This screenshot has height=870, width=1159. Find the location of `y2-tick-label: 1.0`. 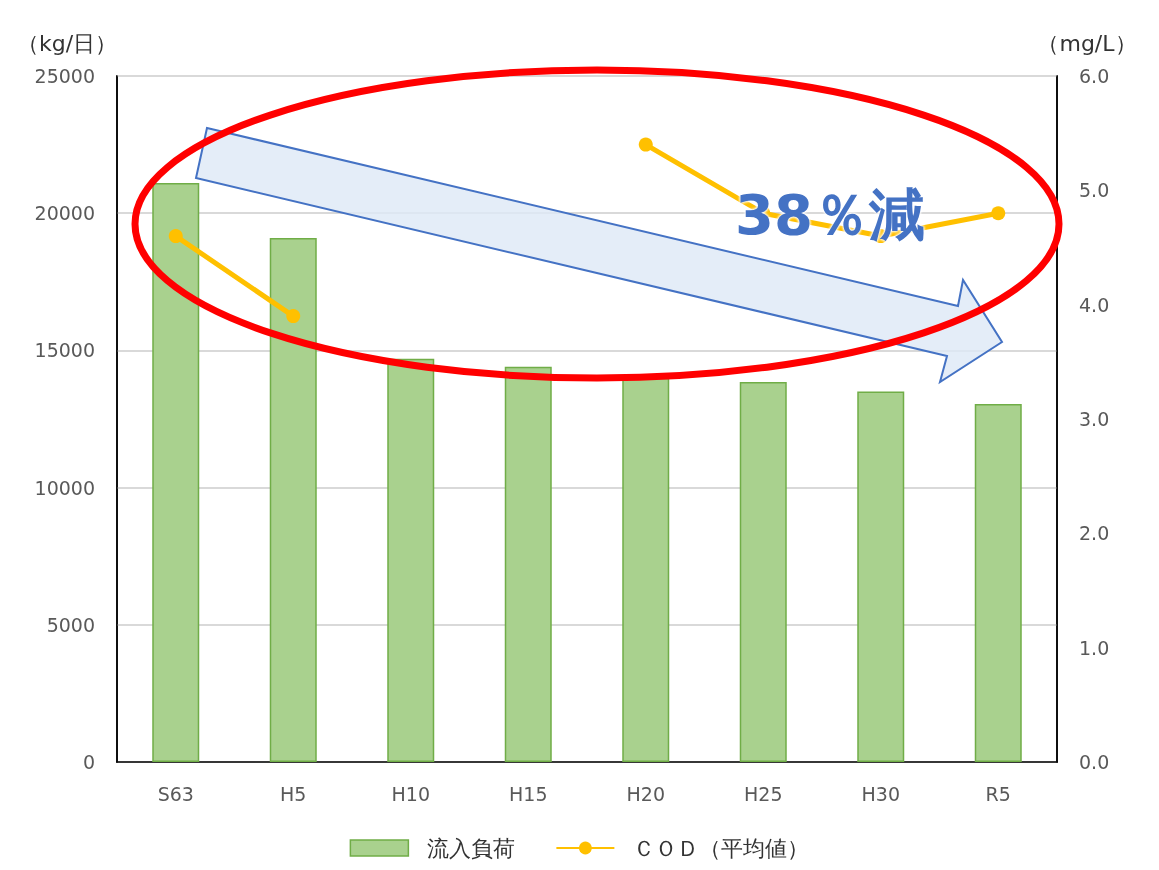

y2-tick-label: 1.0 is located at coordinates (1094, 647).